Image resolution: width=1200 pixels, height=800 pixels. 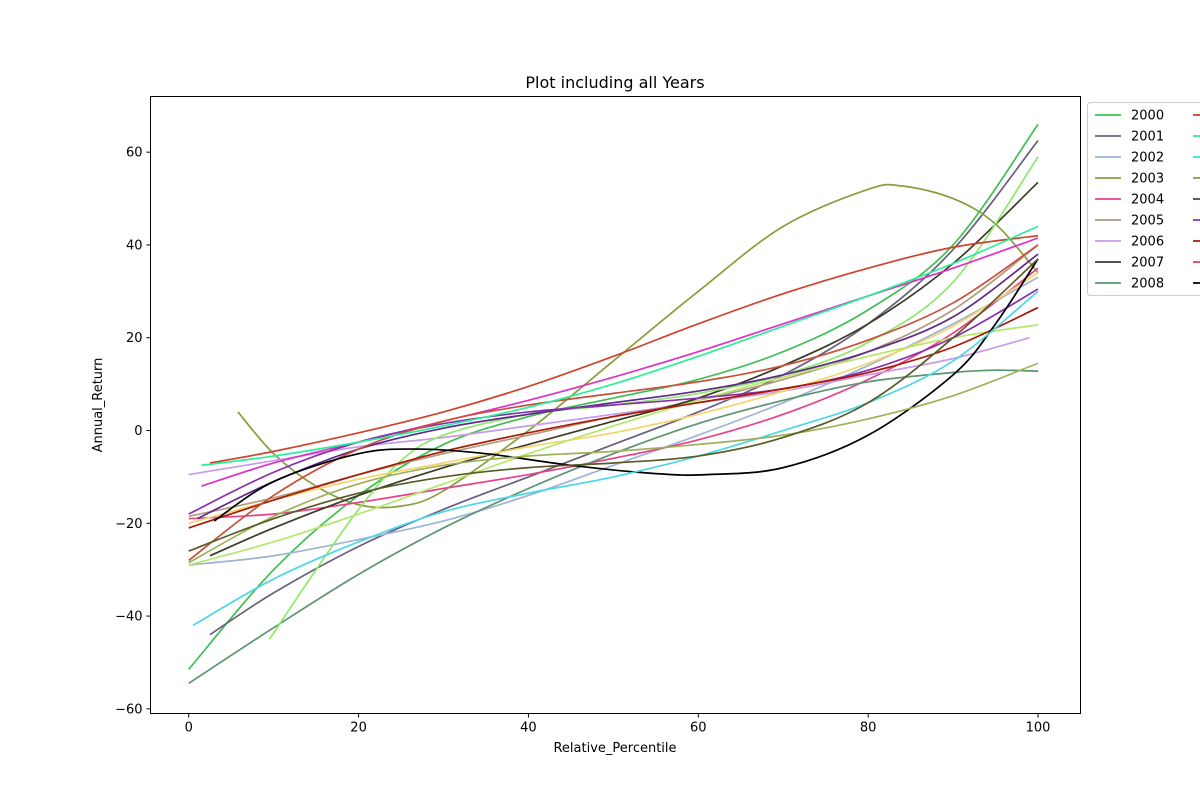 What do you see at coordinates (1147, 242) in the screenshot?
I see `legend-label: 2006` at bounding box center [1147, 242].